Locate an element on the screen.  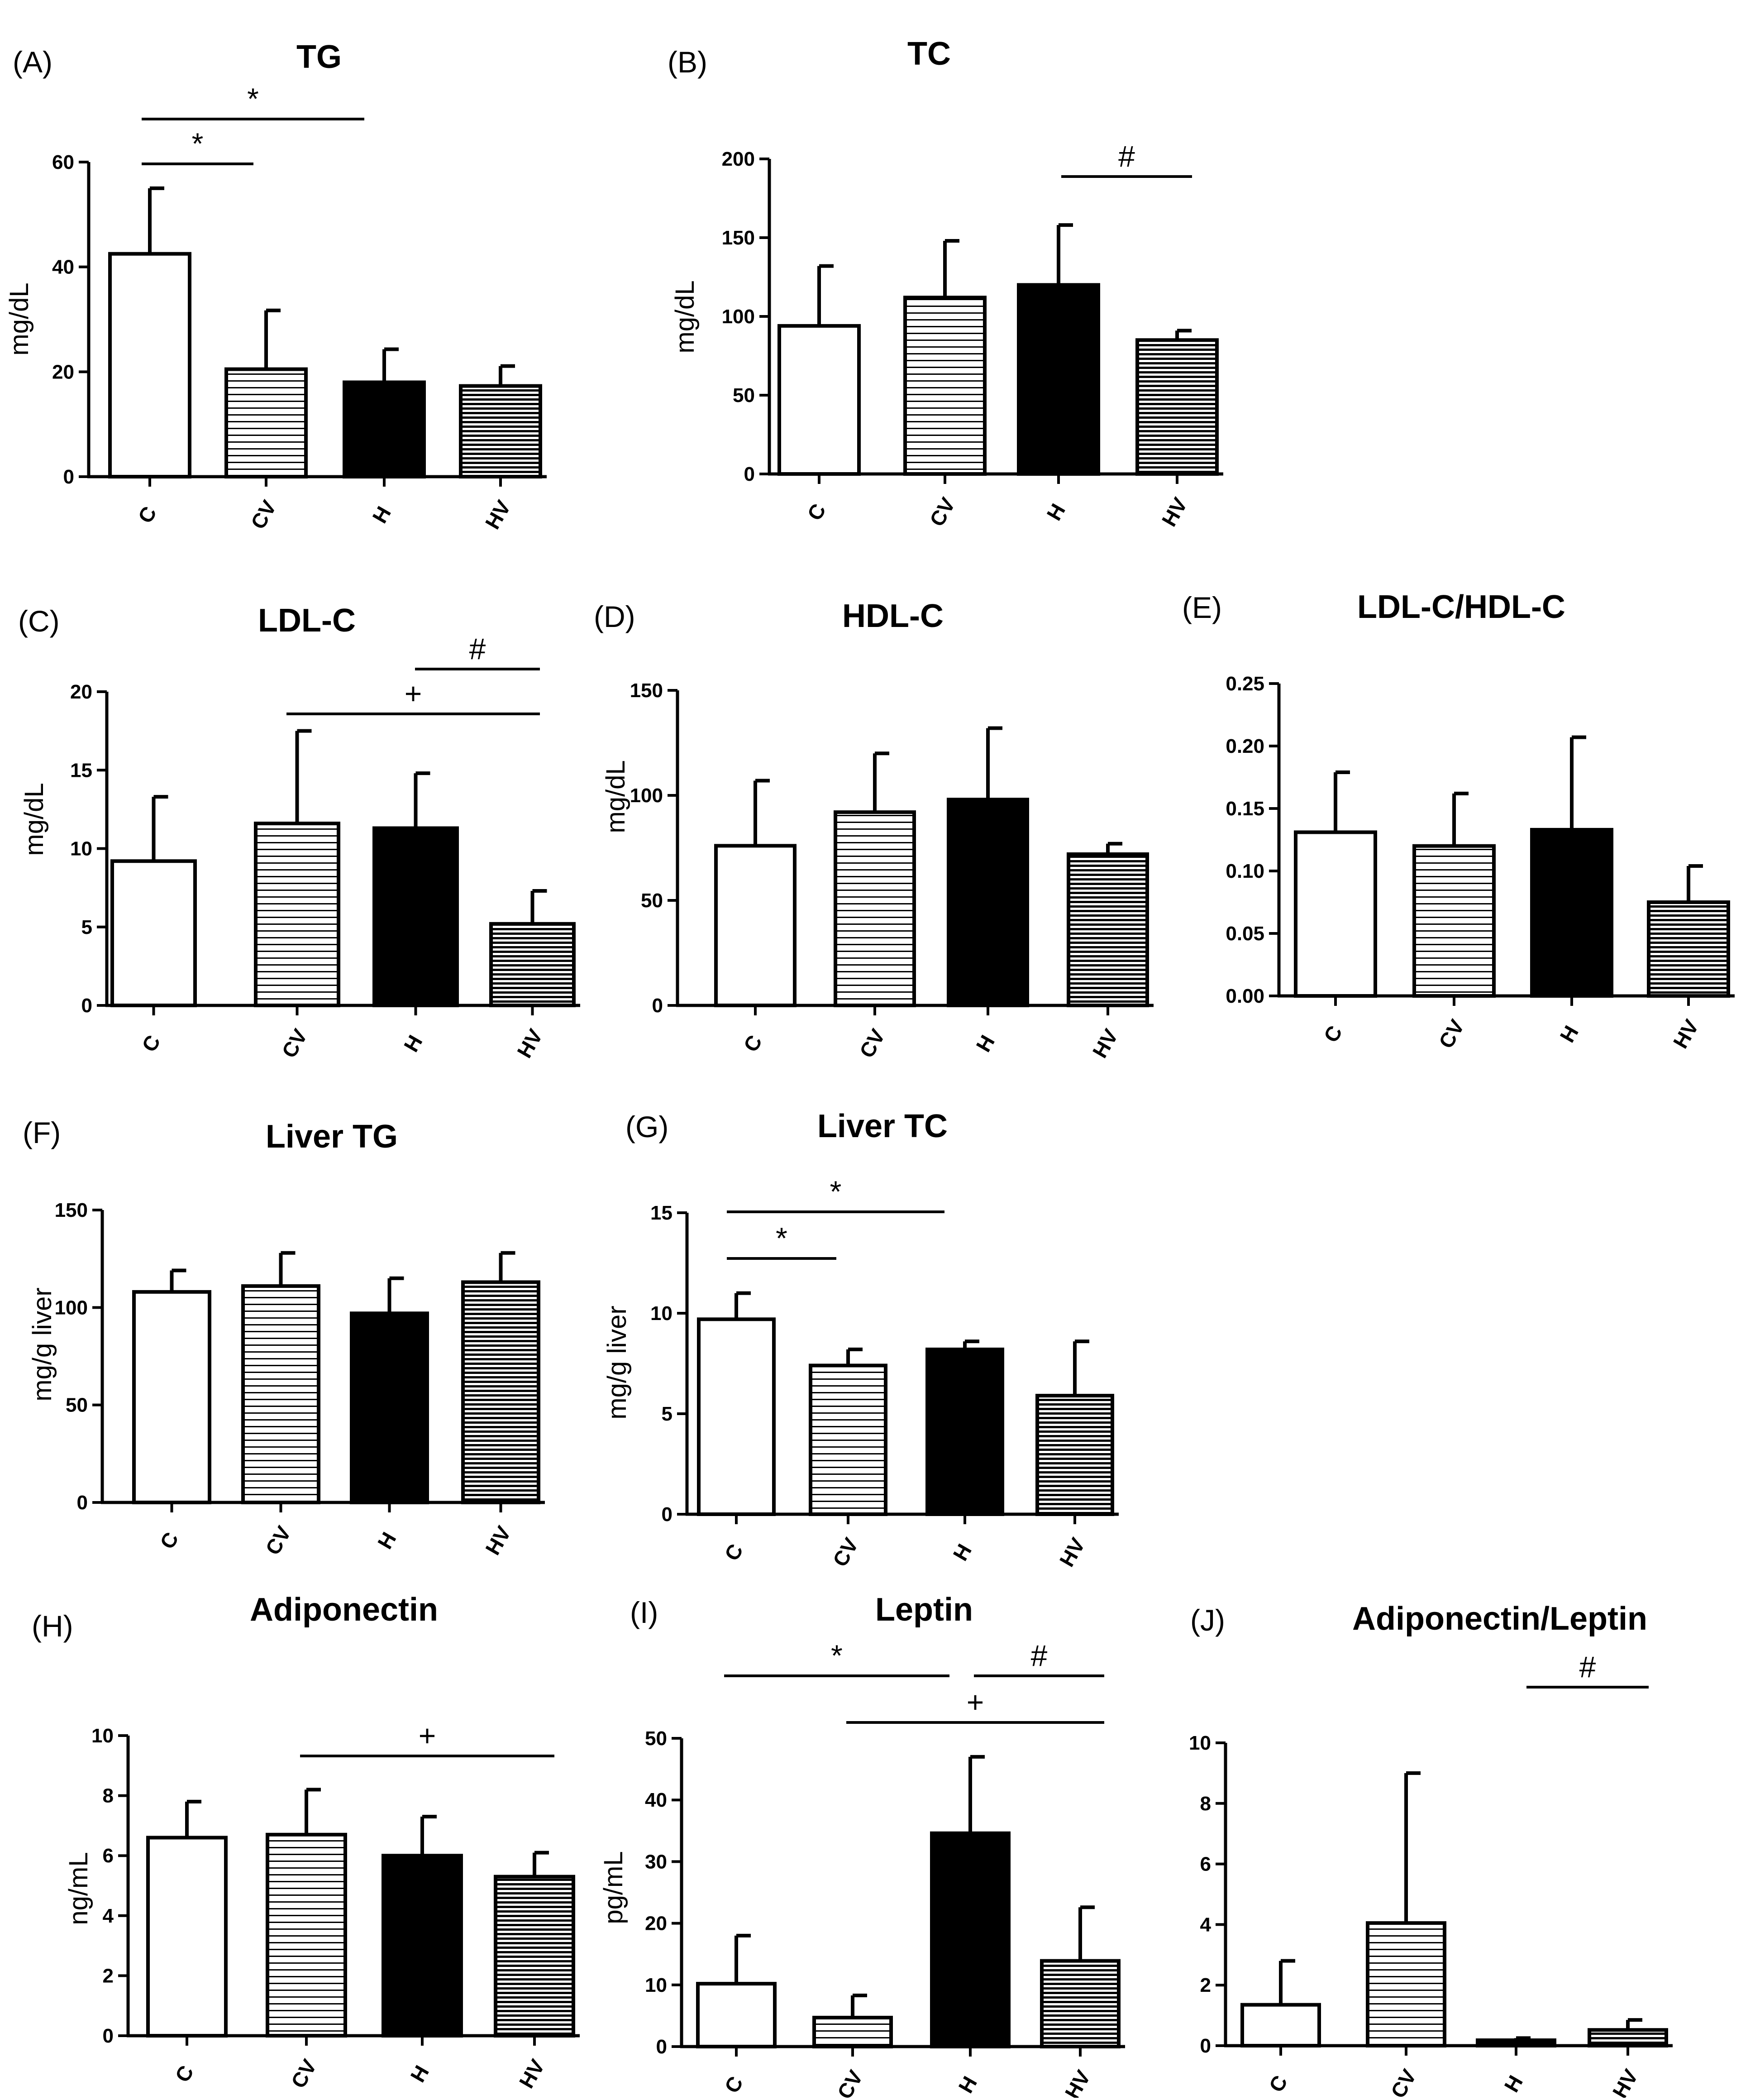
panel-label: (A) is located at coordinates (32, 62).